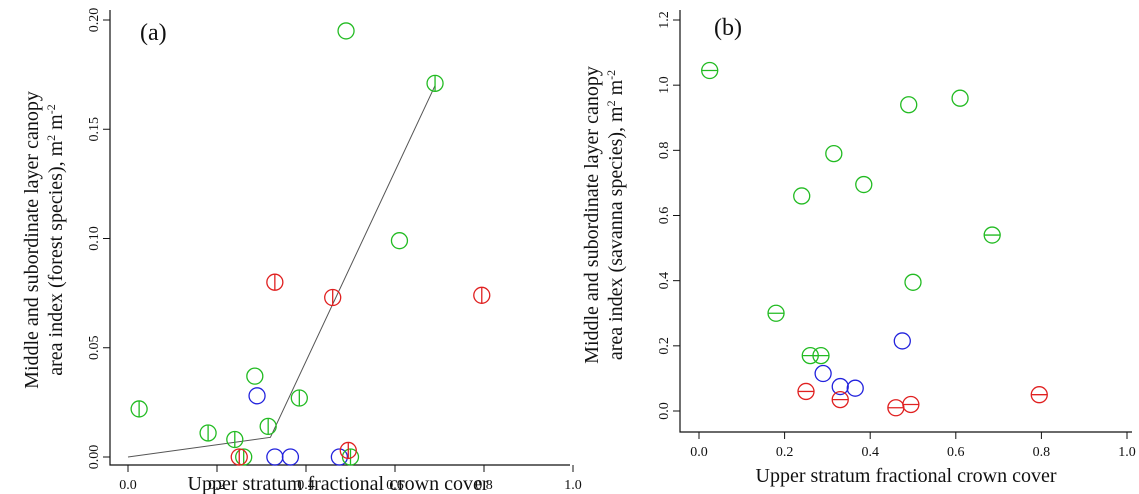  I want to click on panel-a-x-axis-title: Upper stratum fractional crown cover, so click(338, 483).